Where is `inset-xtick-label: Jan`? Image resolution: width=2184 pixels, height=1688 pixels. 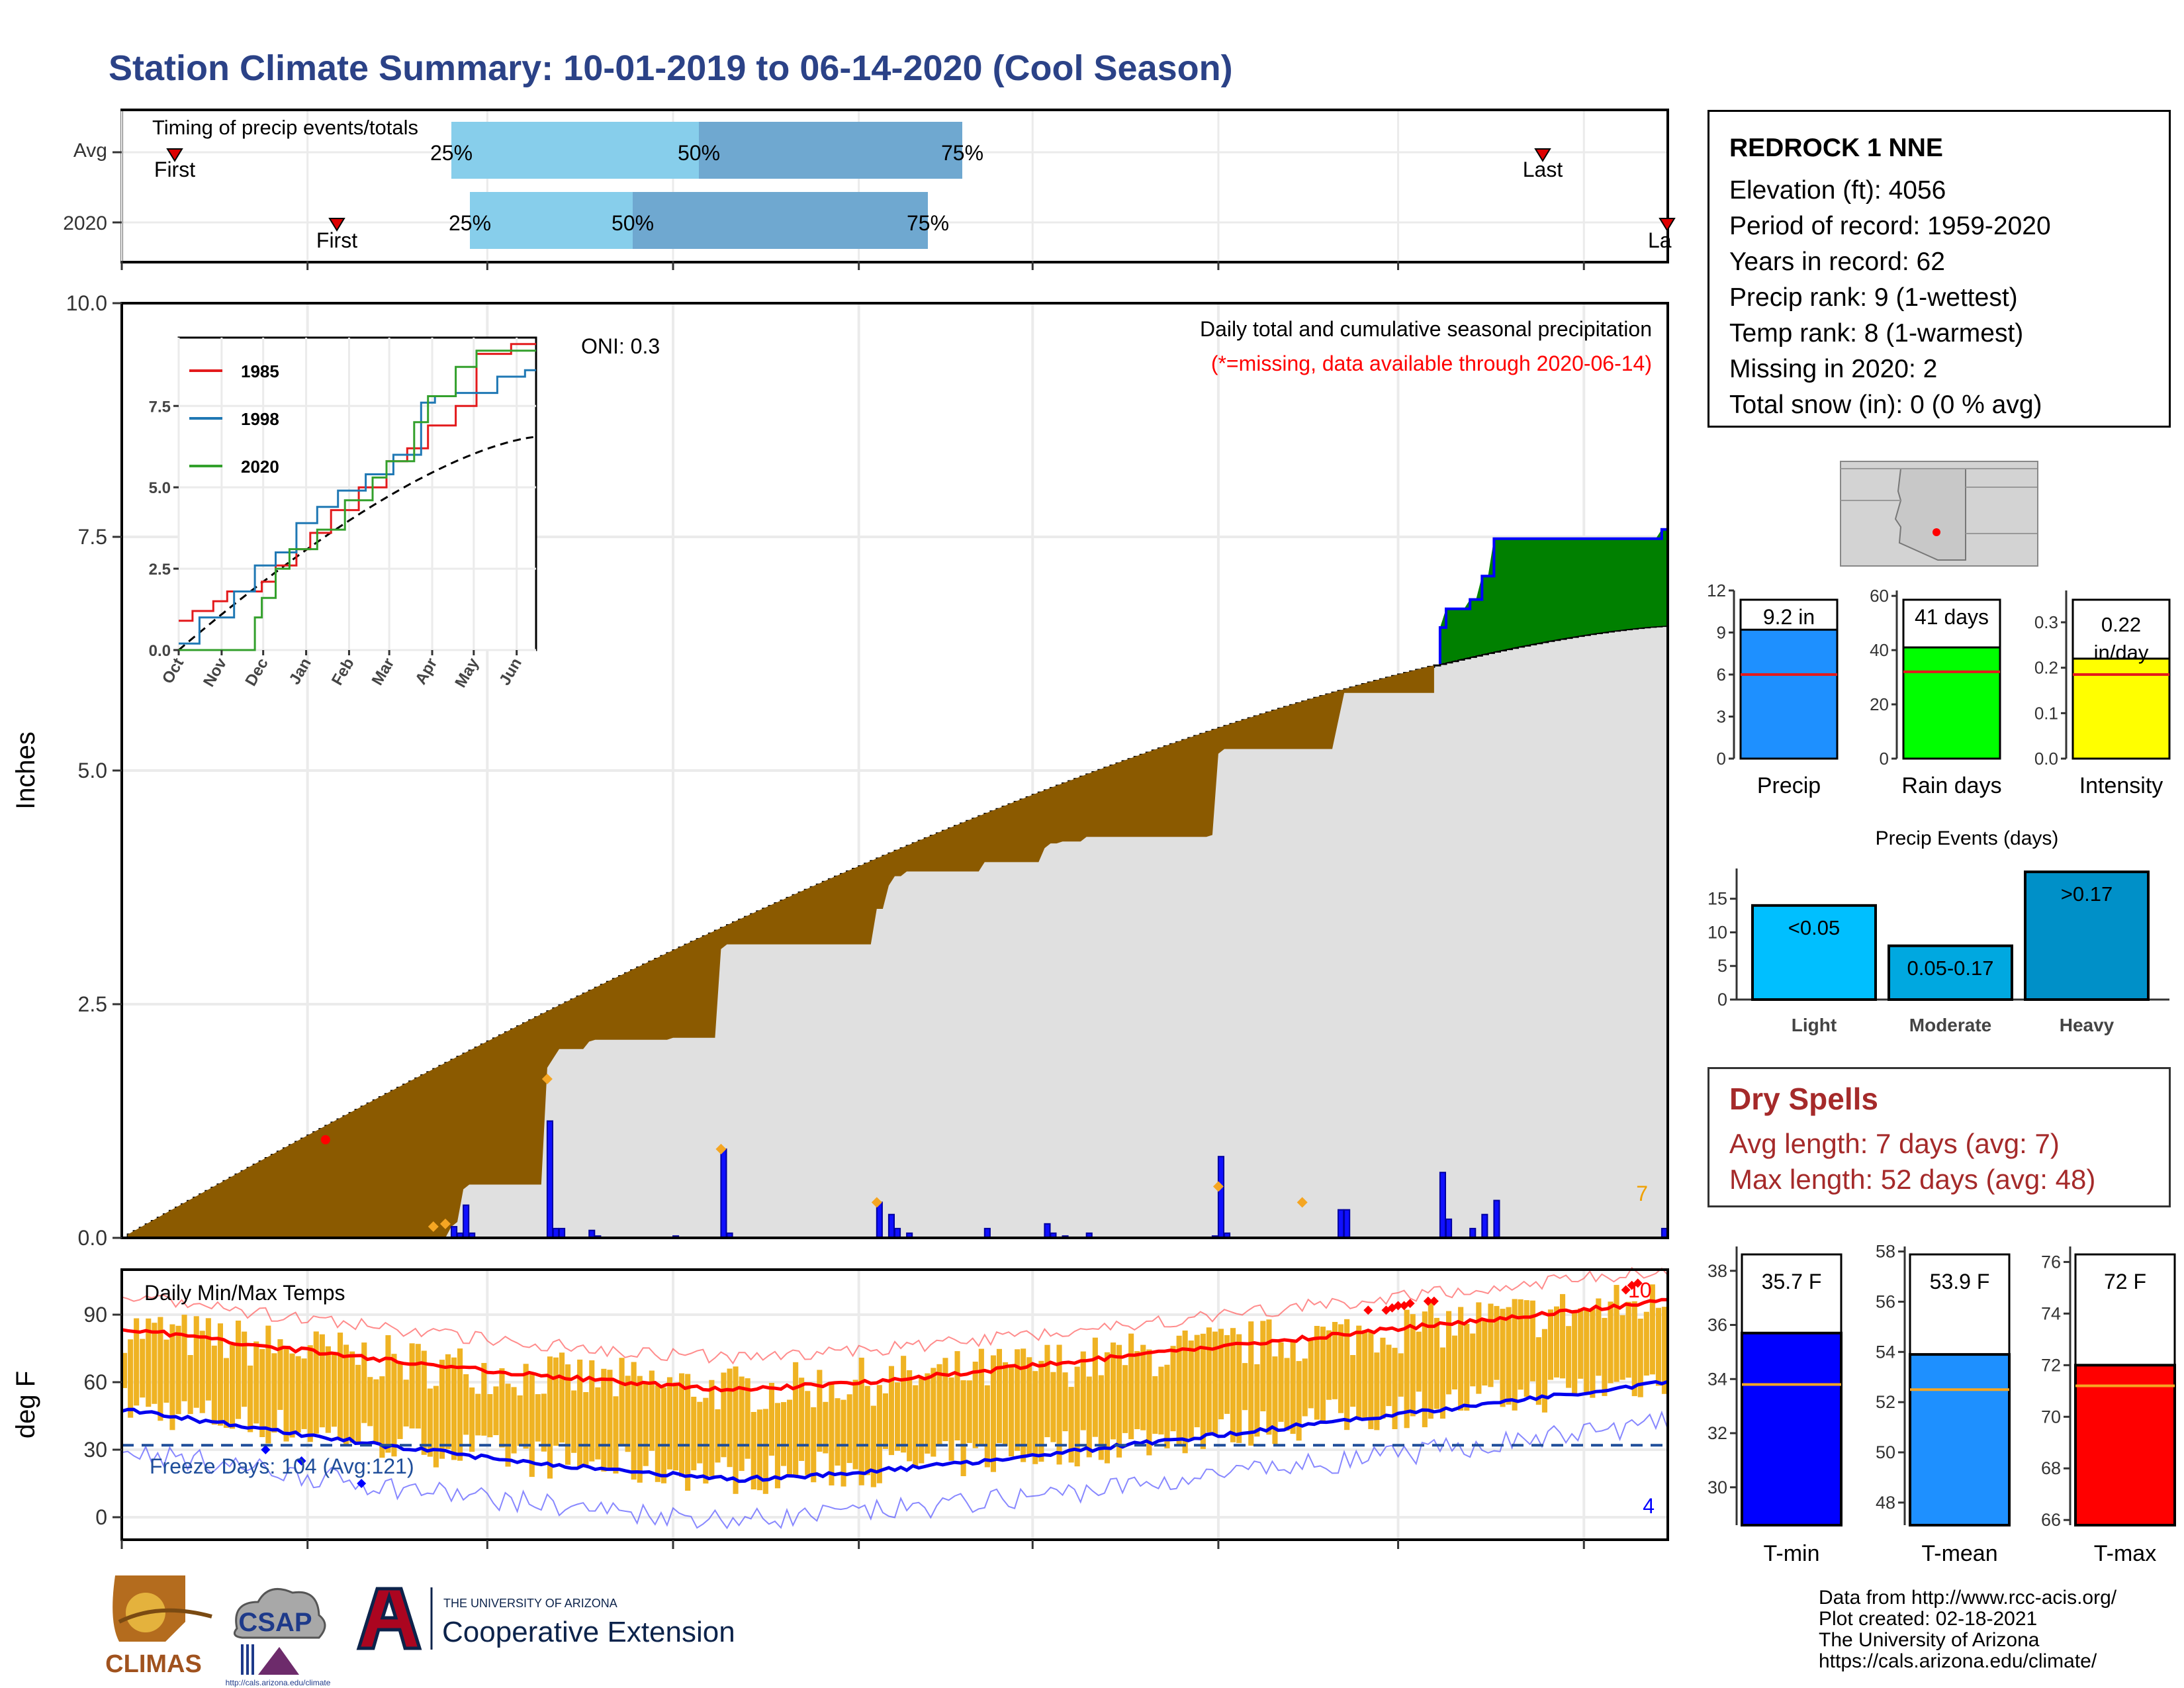
inset-xtick-label: Jan is located at coordinates (300, 671).